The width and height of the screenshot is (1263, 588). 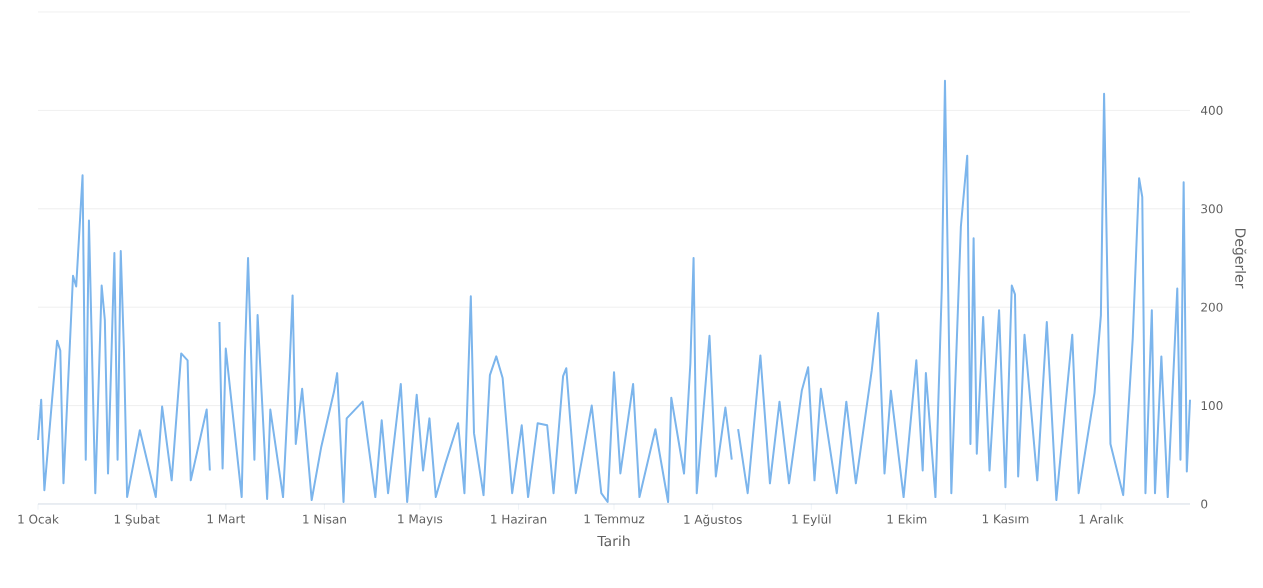 What do you see at coordinates (38, 519) in the screenshot?
I see `x-tick-label: 1 Ocak` at bounding box center [38, 519].